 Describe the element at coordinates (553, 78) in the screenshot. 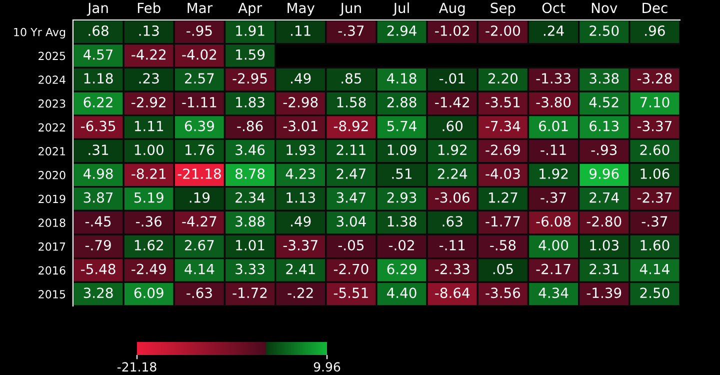

I see `data-label: -1.33` at that location.